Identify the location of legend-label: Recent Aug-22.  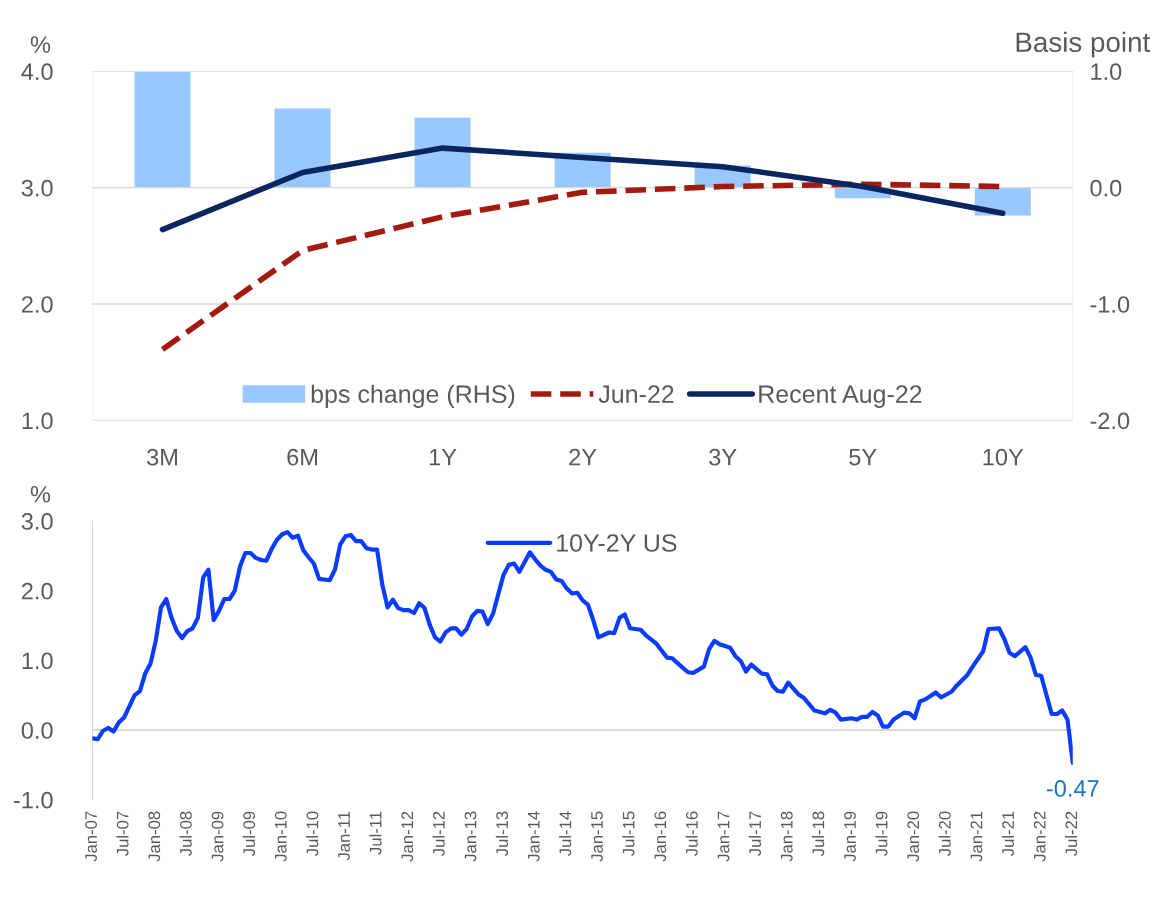
(840, 396).